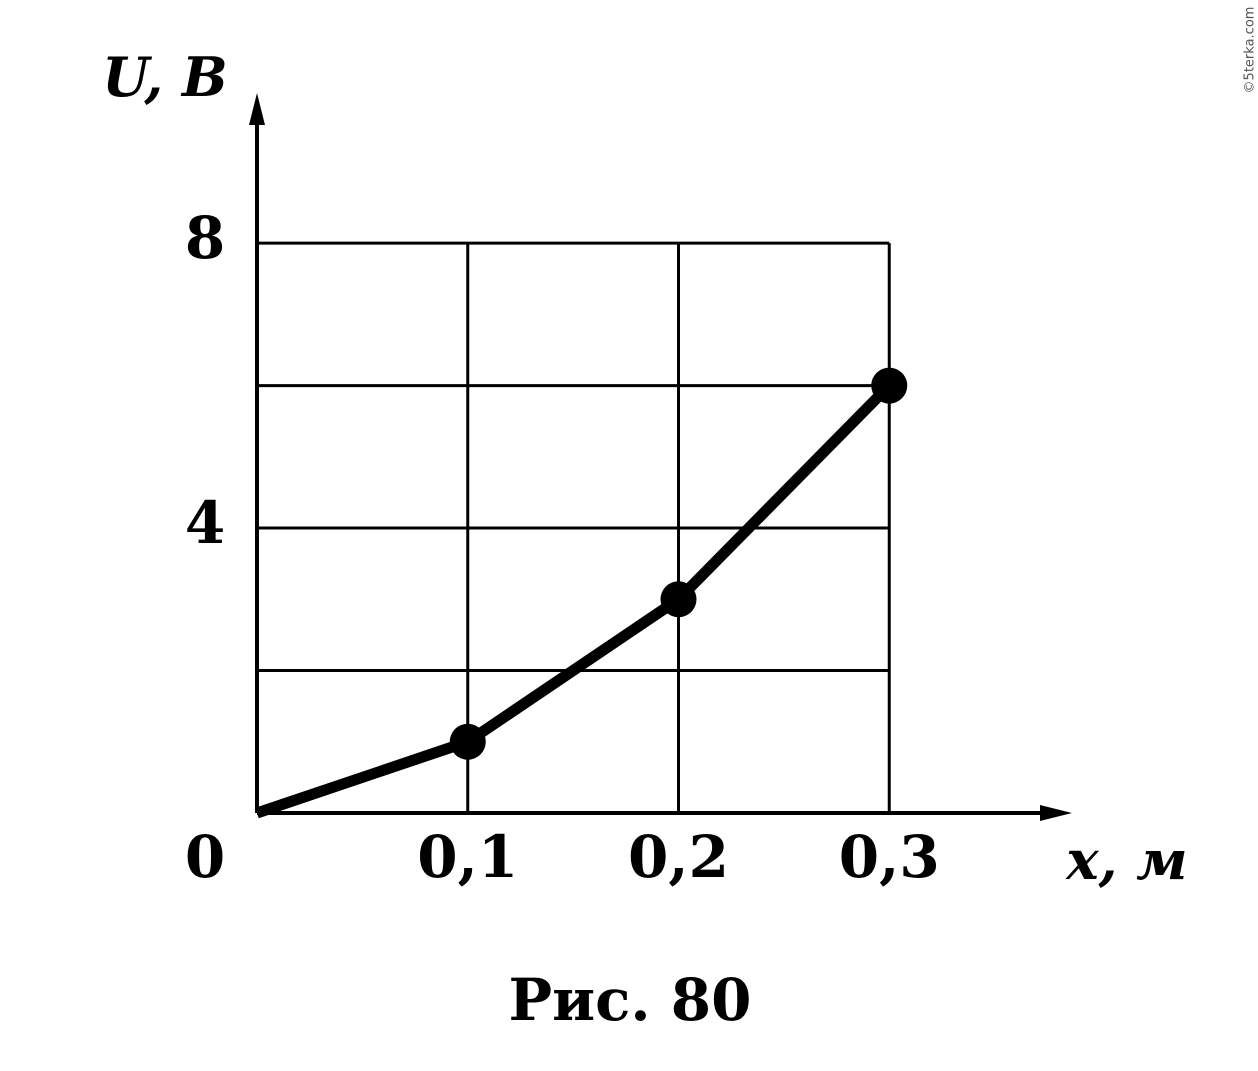 The width and height of the screenshot is (1258, 1071). Describe the element at coordinates (467, 857) in the screenshot. I see `x-tick-label: 0,1` at that location.